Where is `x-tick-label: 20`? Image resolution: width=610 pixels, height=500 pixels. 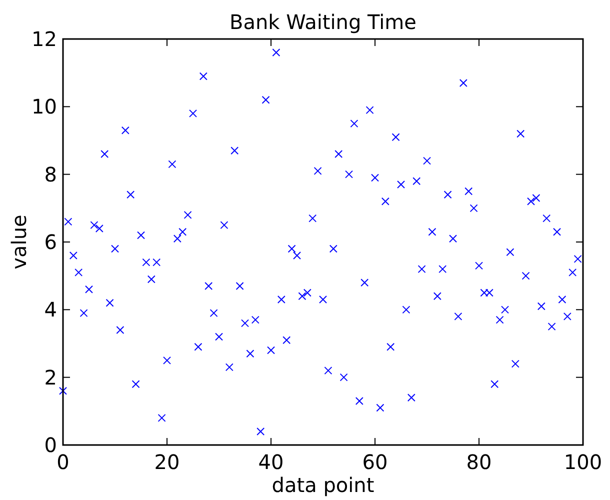
x-tick-label: 20 is located at coordinates (167, 462).